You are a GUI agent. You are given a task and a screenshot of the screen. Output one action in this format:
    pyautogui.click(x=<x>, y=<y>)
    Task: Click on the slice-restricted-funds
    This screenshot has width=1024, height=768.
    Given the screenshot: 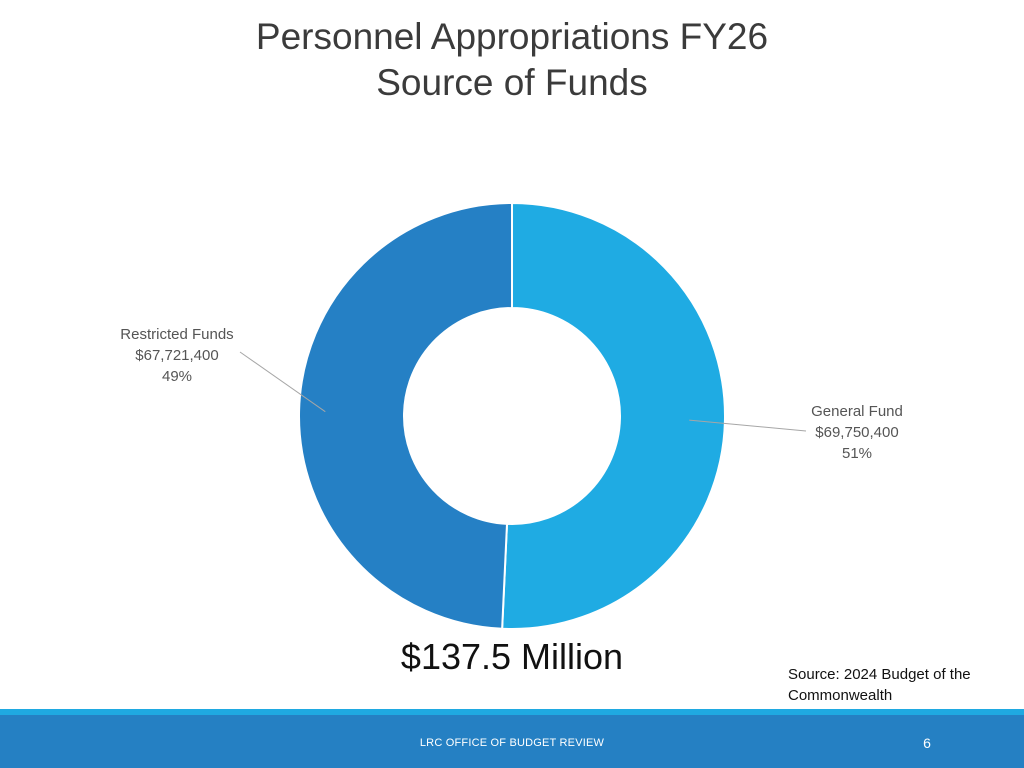 What is the action you would take?
    pyautogui.click(x=405, y=415)
    